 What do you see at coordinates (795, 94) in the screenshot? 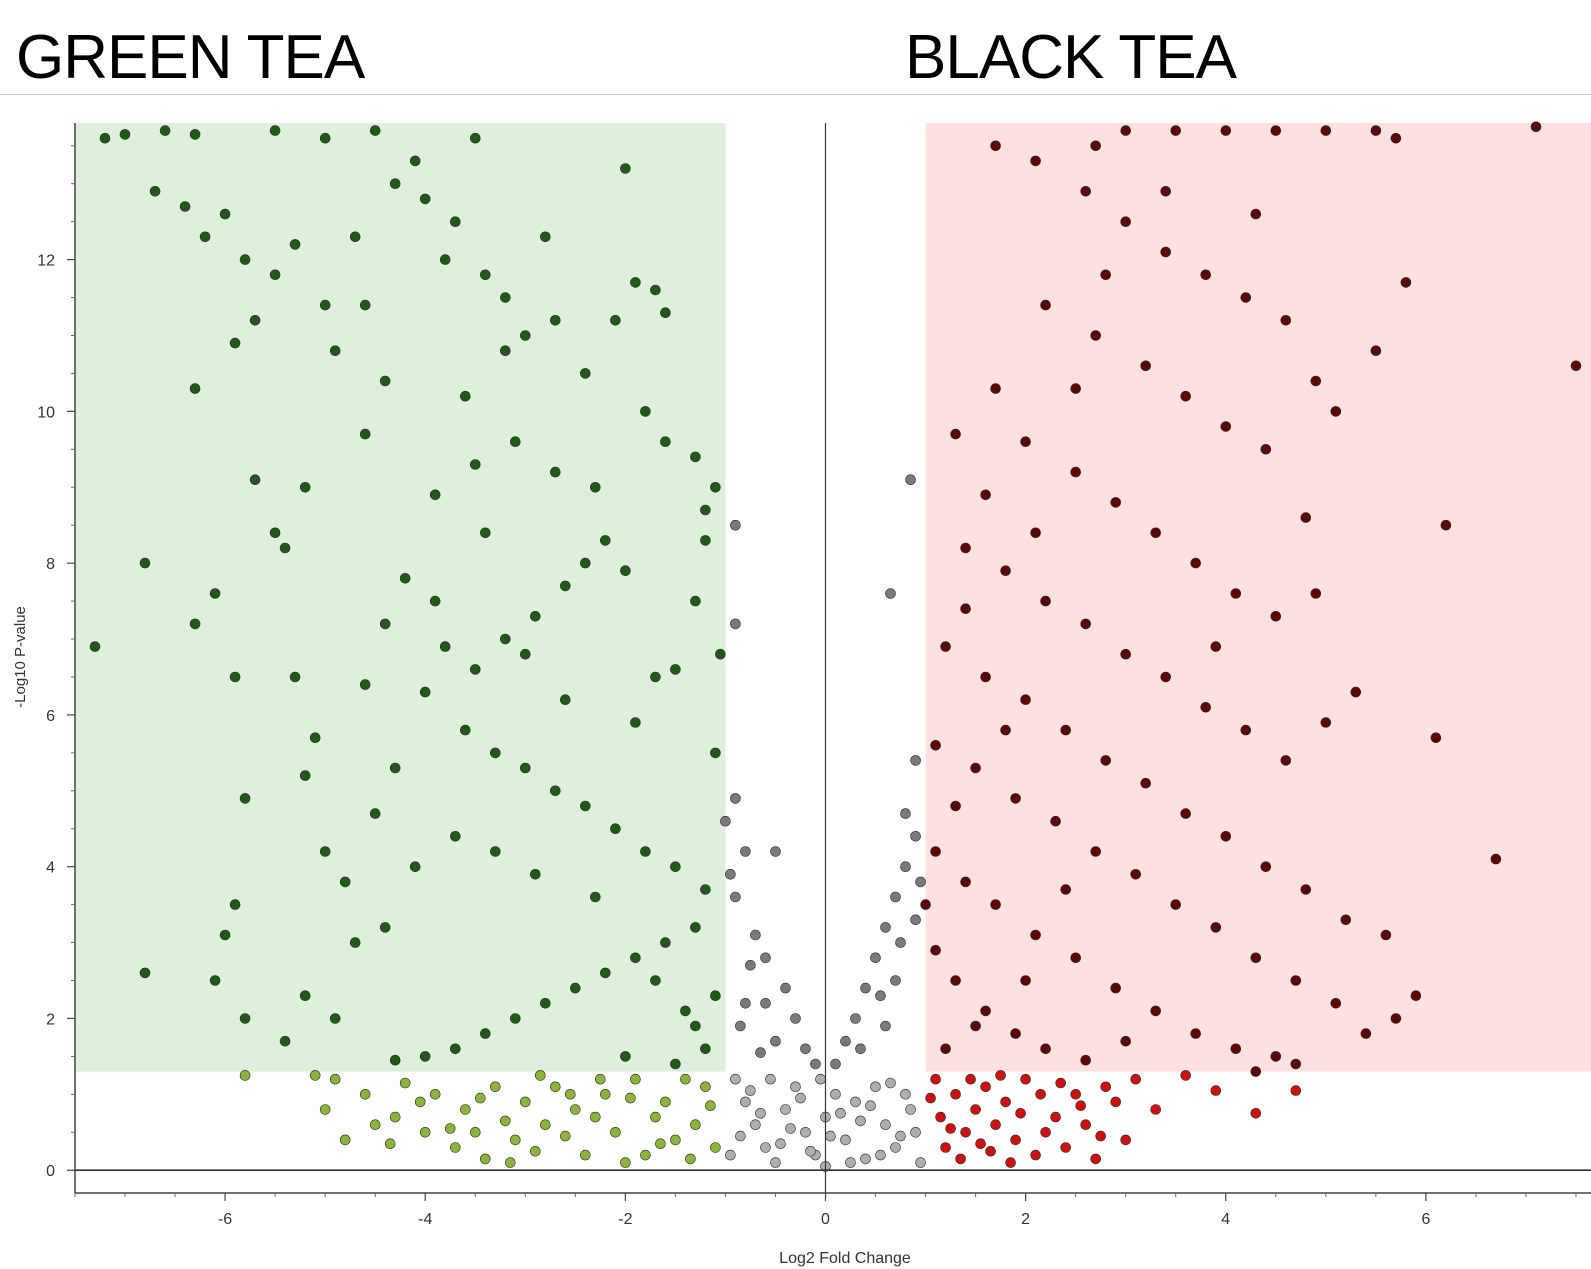
I see `header-divider` at bounding box center [795, 94].